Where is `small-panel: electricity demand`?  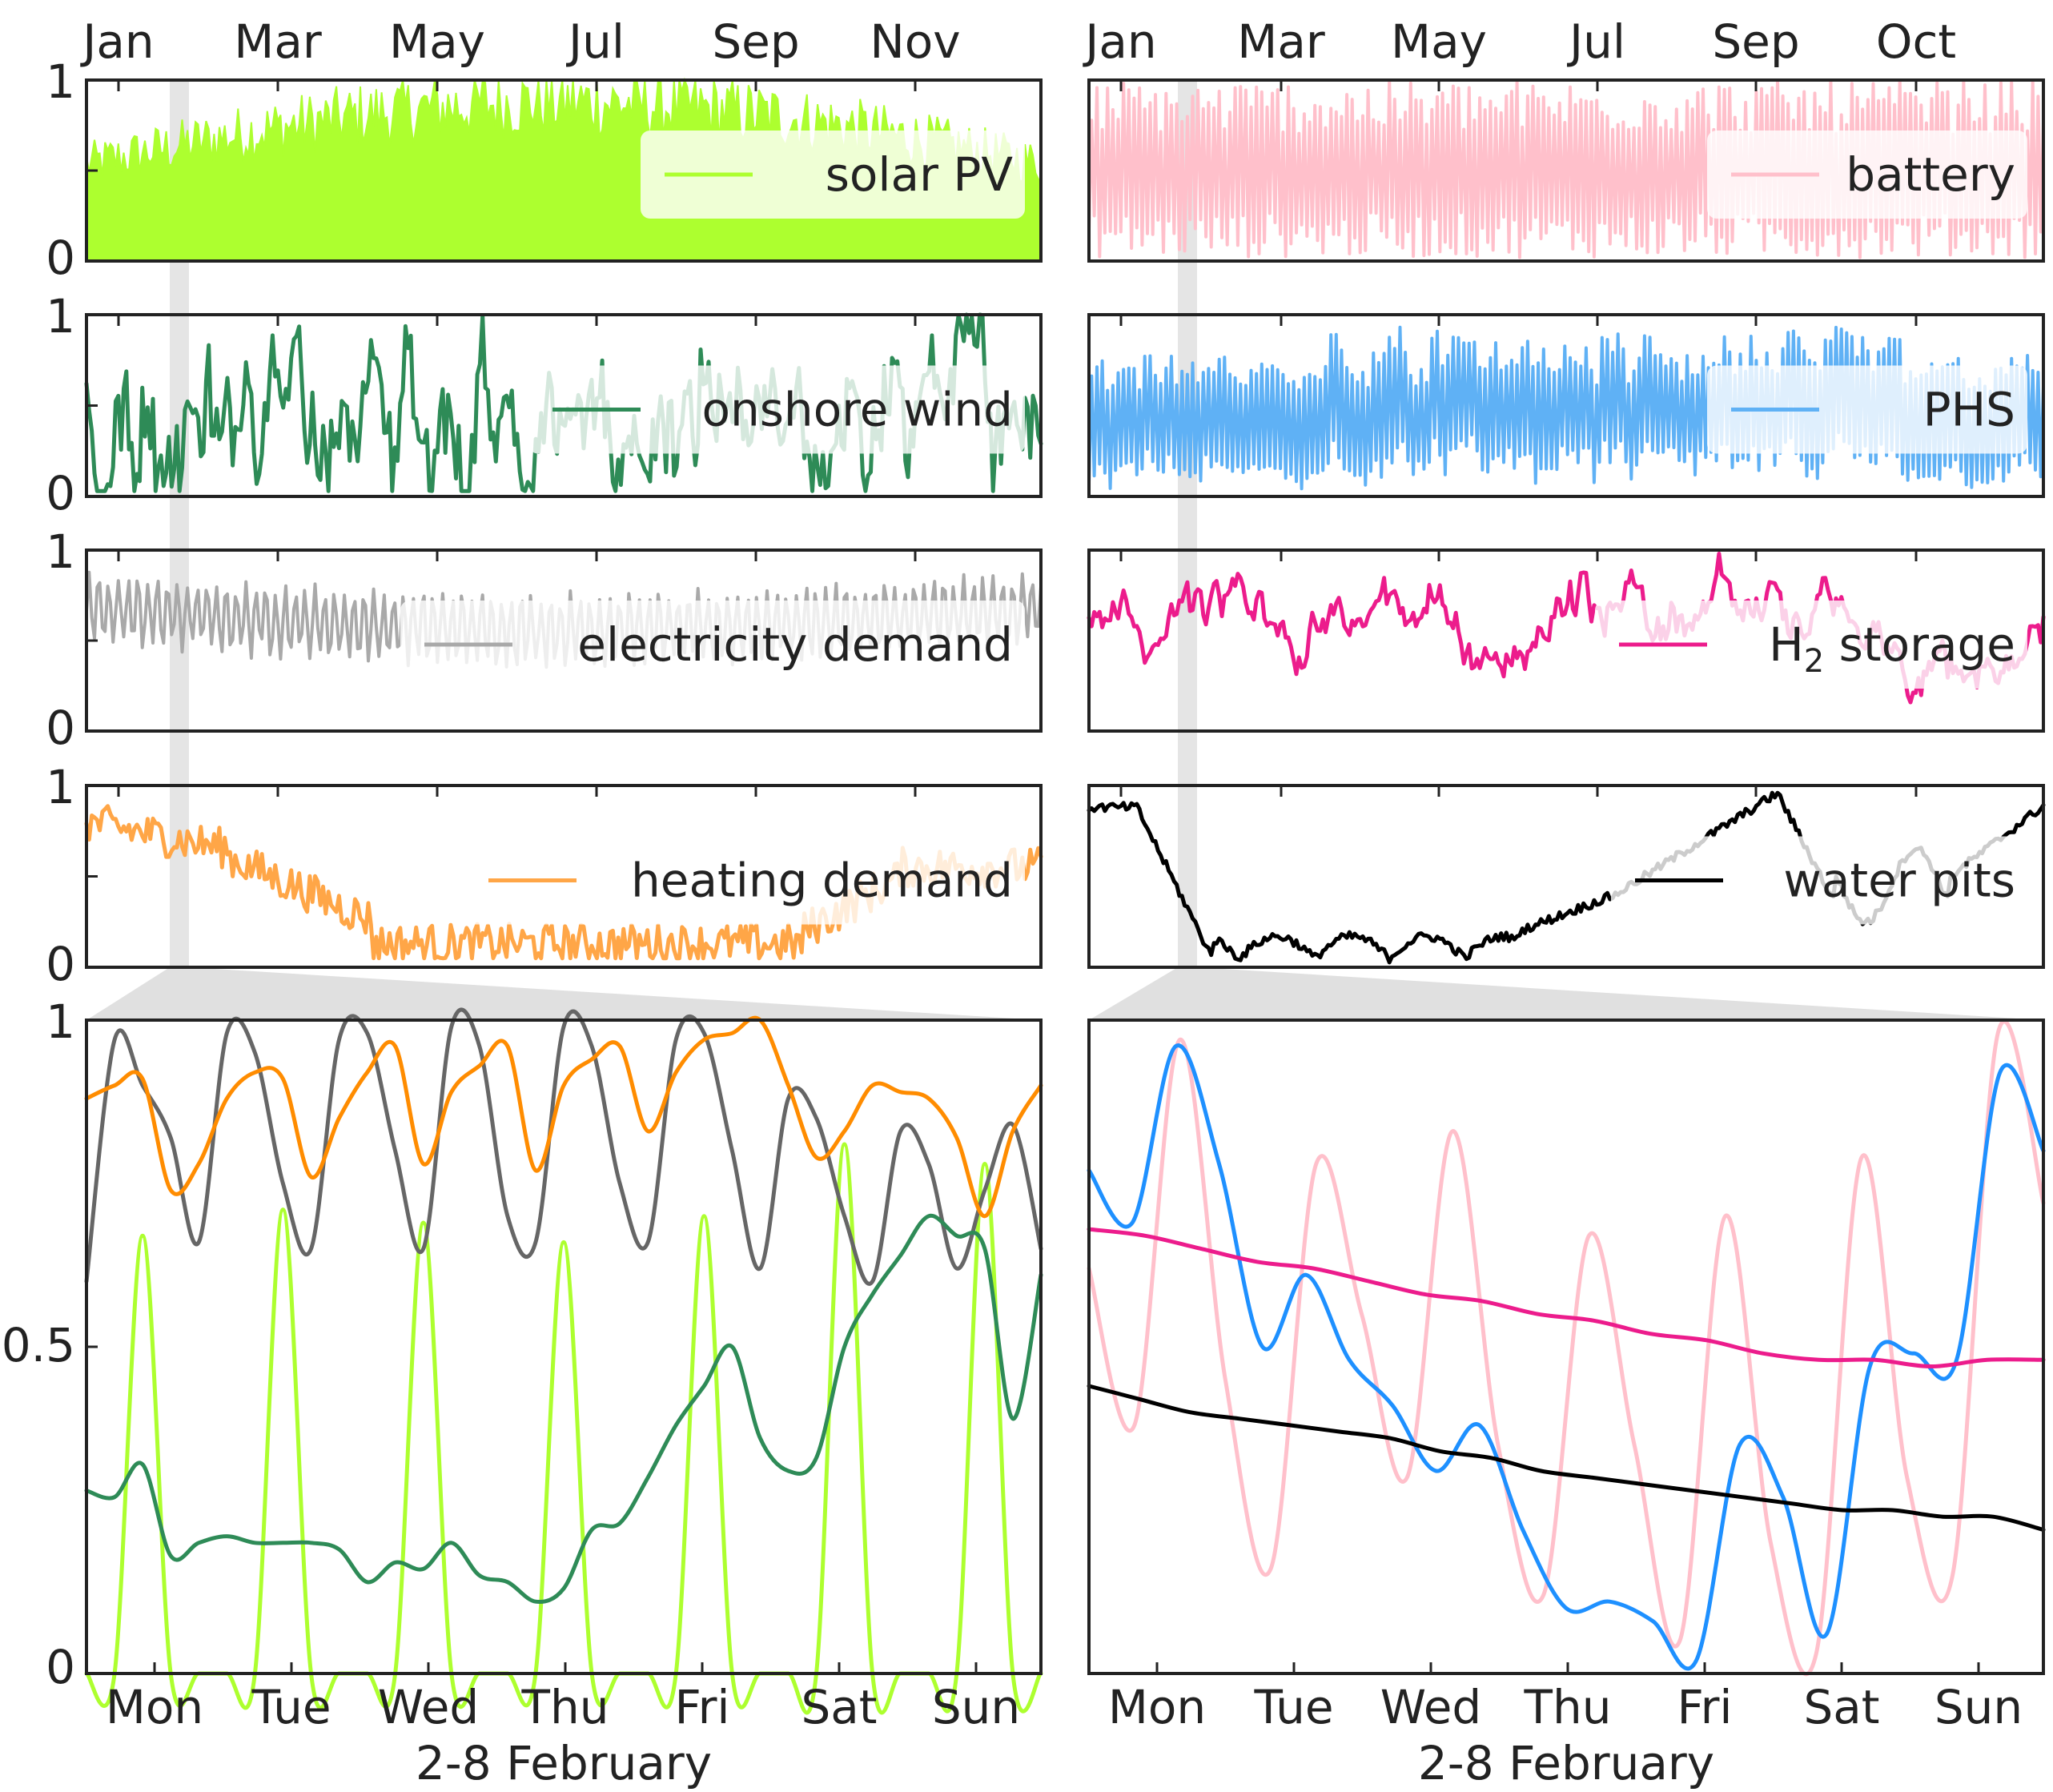
small-panel: electricity demand is located at coordinates (564, 640).